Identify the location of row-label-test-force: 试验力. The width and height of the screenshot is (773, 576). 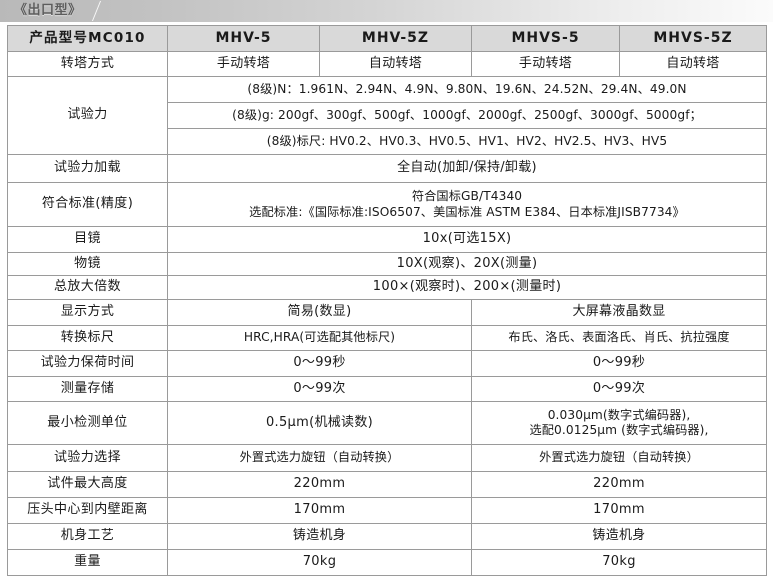
(87, 115).